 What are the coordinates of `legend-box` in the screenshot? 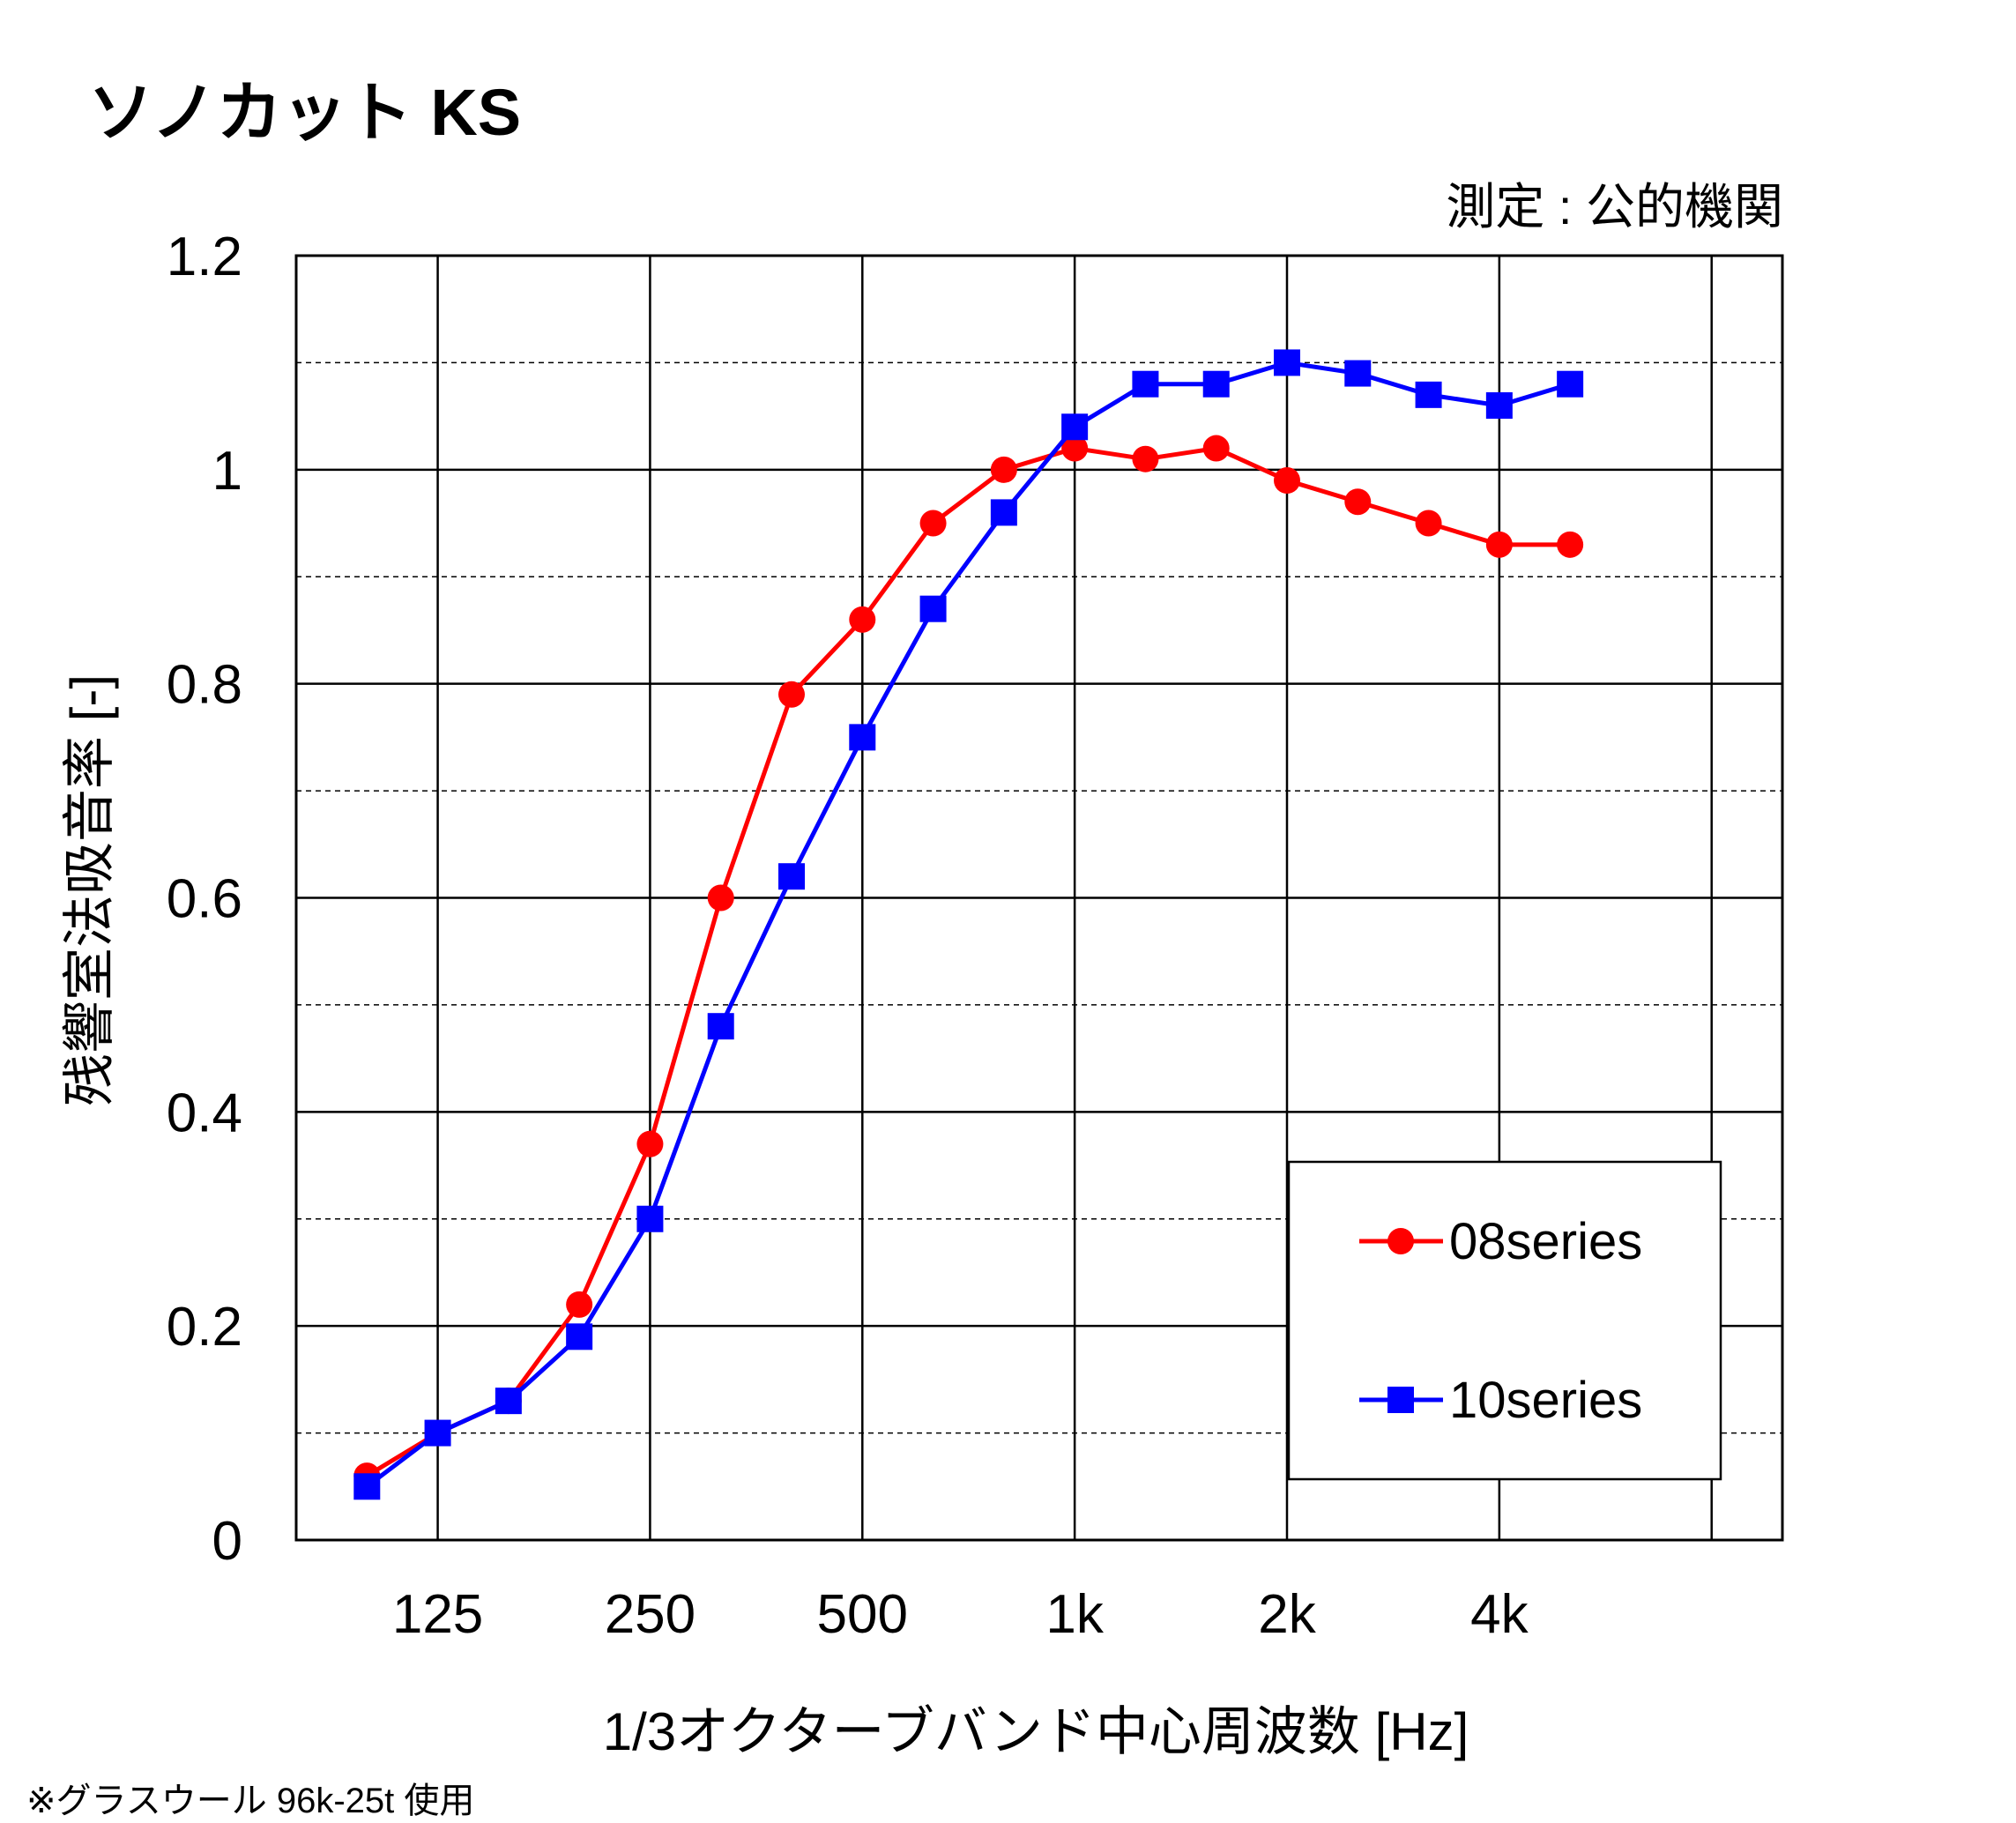 It's located at (1505, 1321).